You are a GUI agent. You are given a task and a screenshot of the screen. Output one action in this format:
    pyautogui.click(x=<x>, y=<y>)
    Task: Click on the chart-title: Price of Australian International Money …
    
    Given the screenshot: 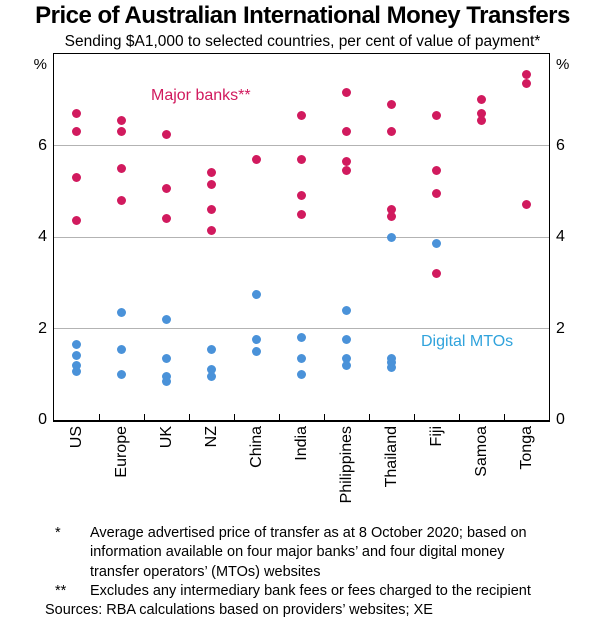 What is the action you would take?
    pyautogui.click(x=302, y=15)
    